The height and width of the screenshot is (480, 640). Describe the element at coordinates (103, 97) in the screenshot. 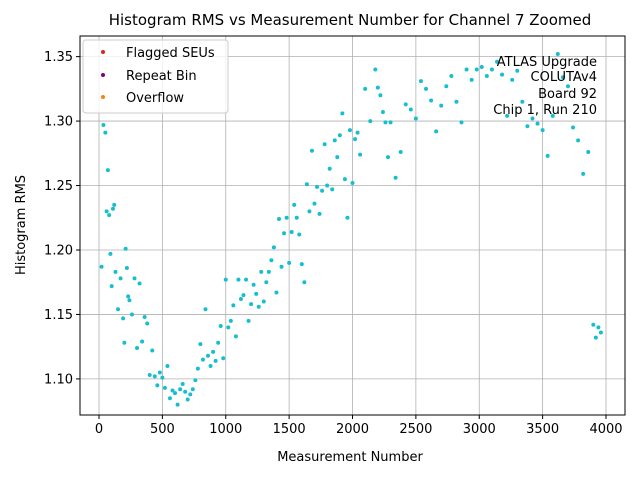

I see `legend-marker-overflow` at that location.